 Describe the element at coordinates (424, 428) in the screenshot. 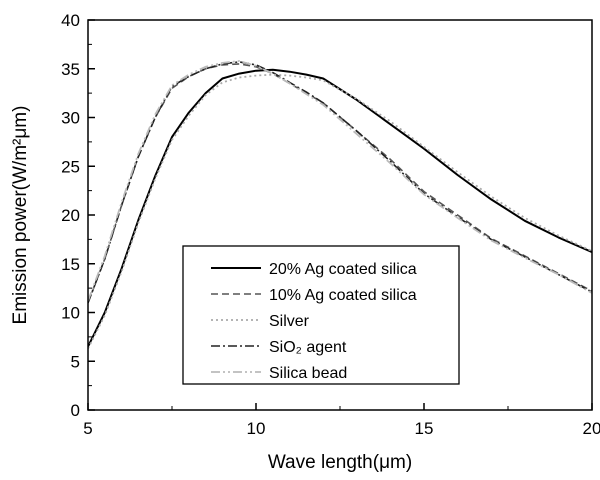

I see `x-tick-label: 15` at that location.